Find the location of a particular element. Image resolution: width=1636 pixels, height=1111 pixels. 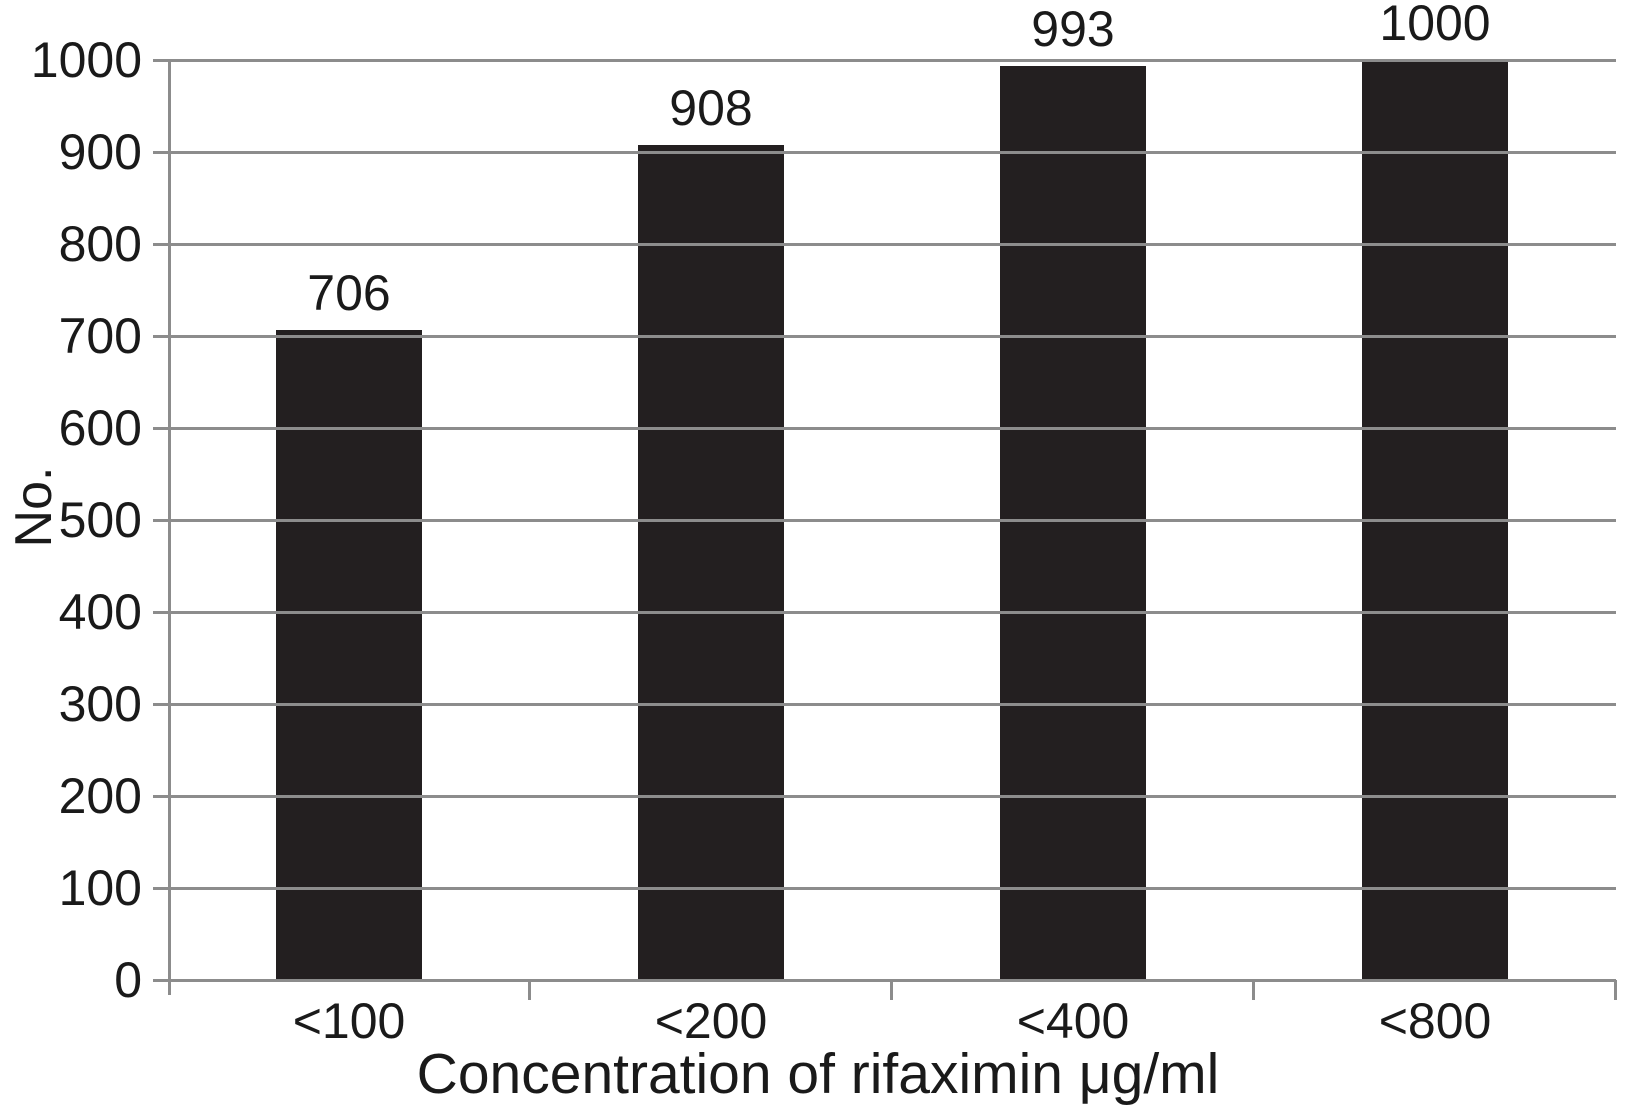

y-tick-label: 1000 is located at coordinates (86, 60).